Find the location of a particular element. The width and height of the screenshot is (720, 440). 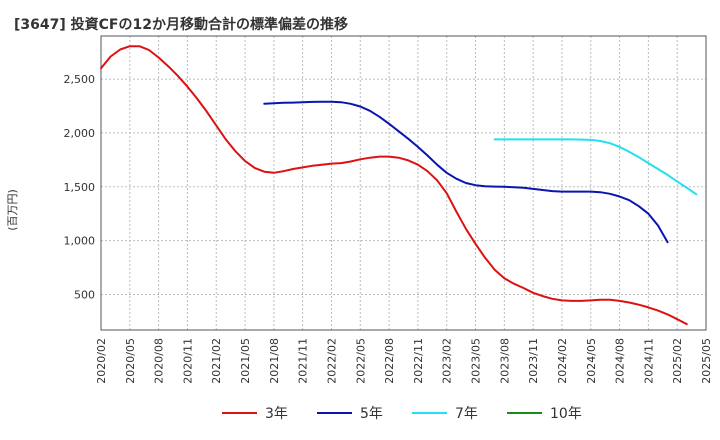

y-tick-label: 1,500 is located at coordinates (80, 187).